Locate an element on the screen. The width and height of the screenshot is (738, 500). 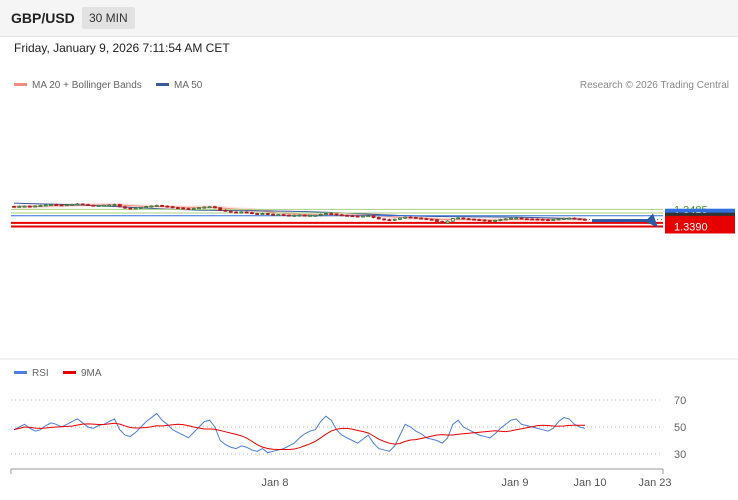
rsi-tick-label: 30 is located at coordinates (680, 455).